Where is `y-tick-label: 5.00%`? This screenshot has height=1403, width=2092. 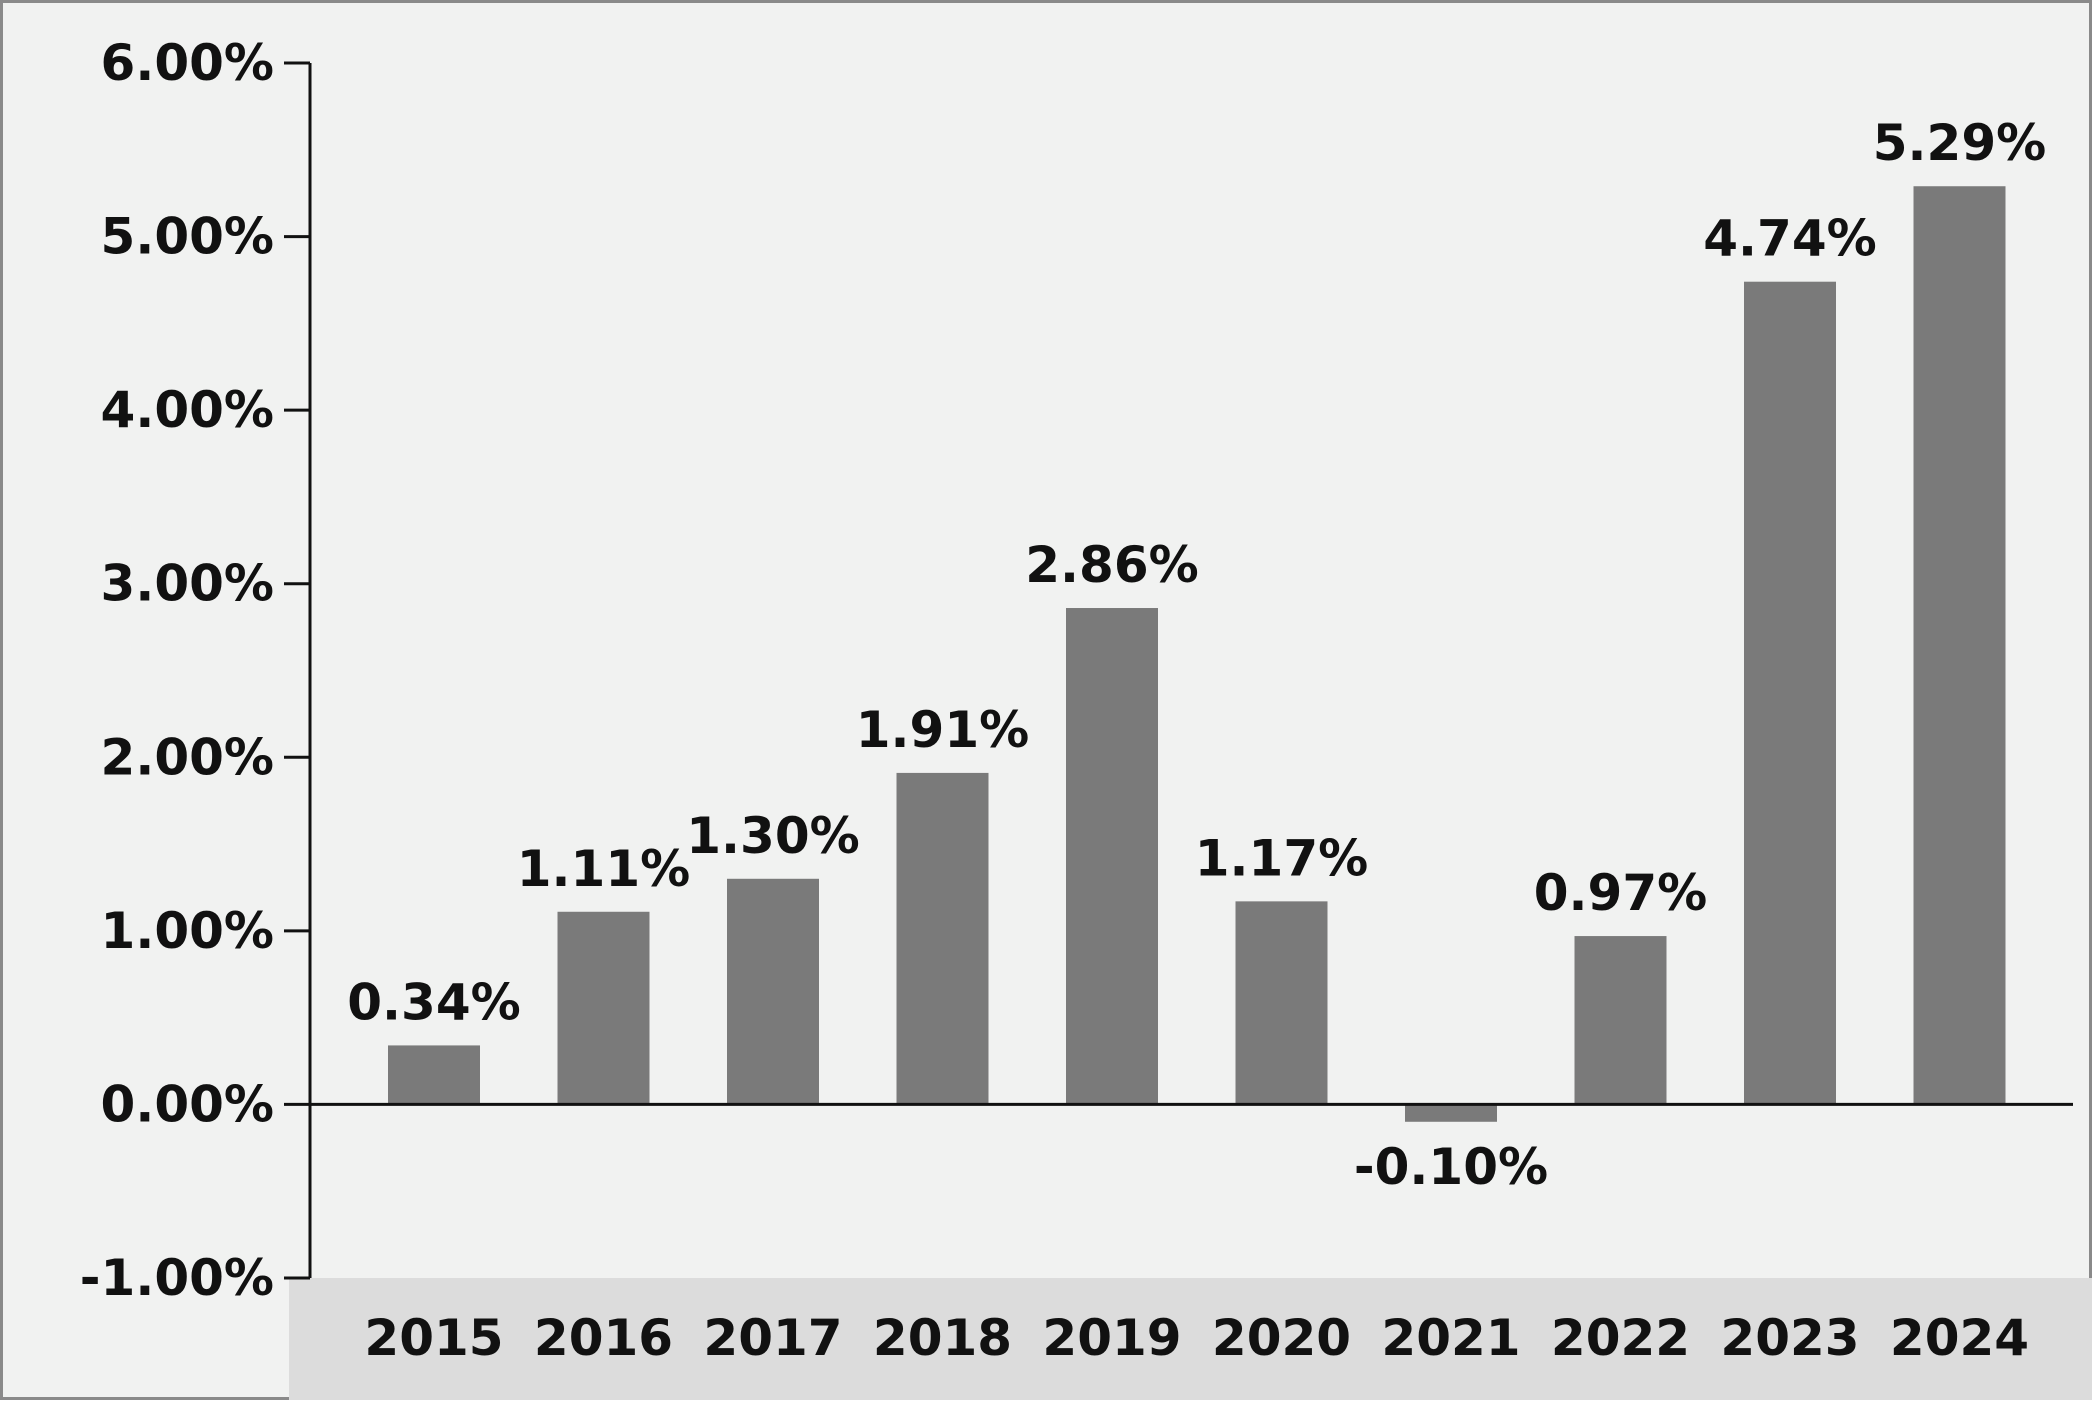
y-tick-label: 5.00% is located at coordinates (187, 237).